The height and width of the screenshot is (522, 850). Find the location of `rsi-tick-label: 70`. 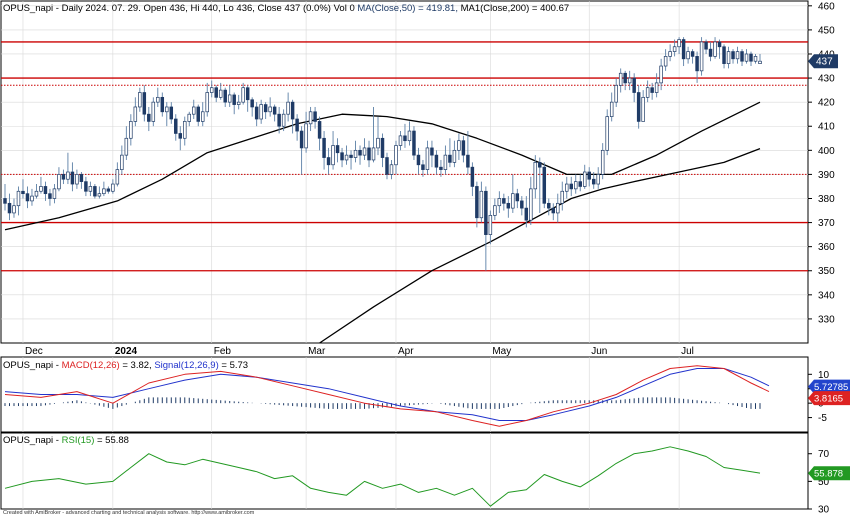

rsi-tick-label: 70 is located at coordinates (824, 454).